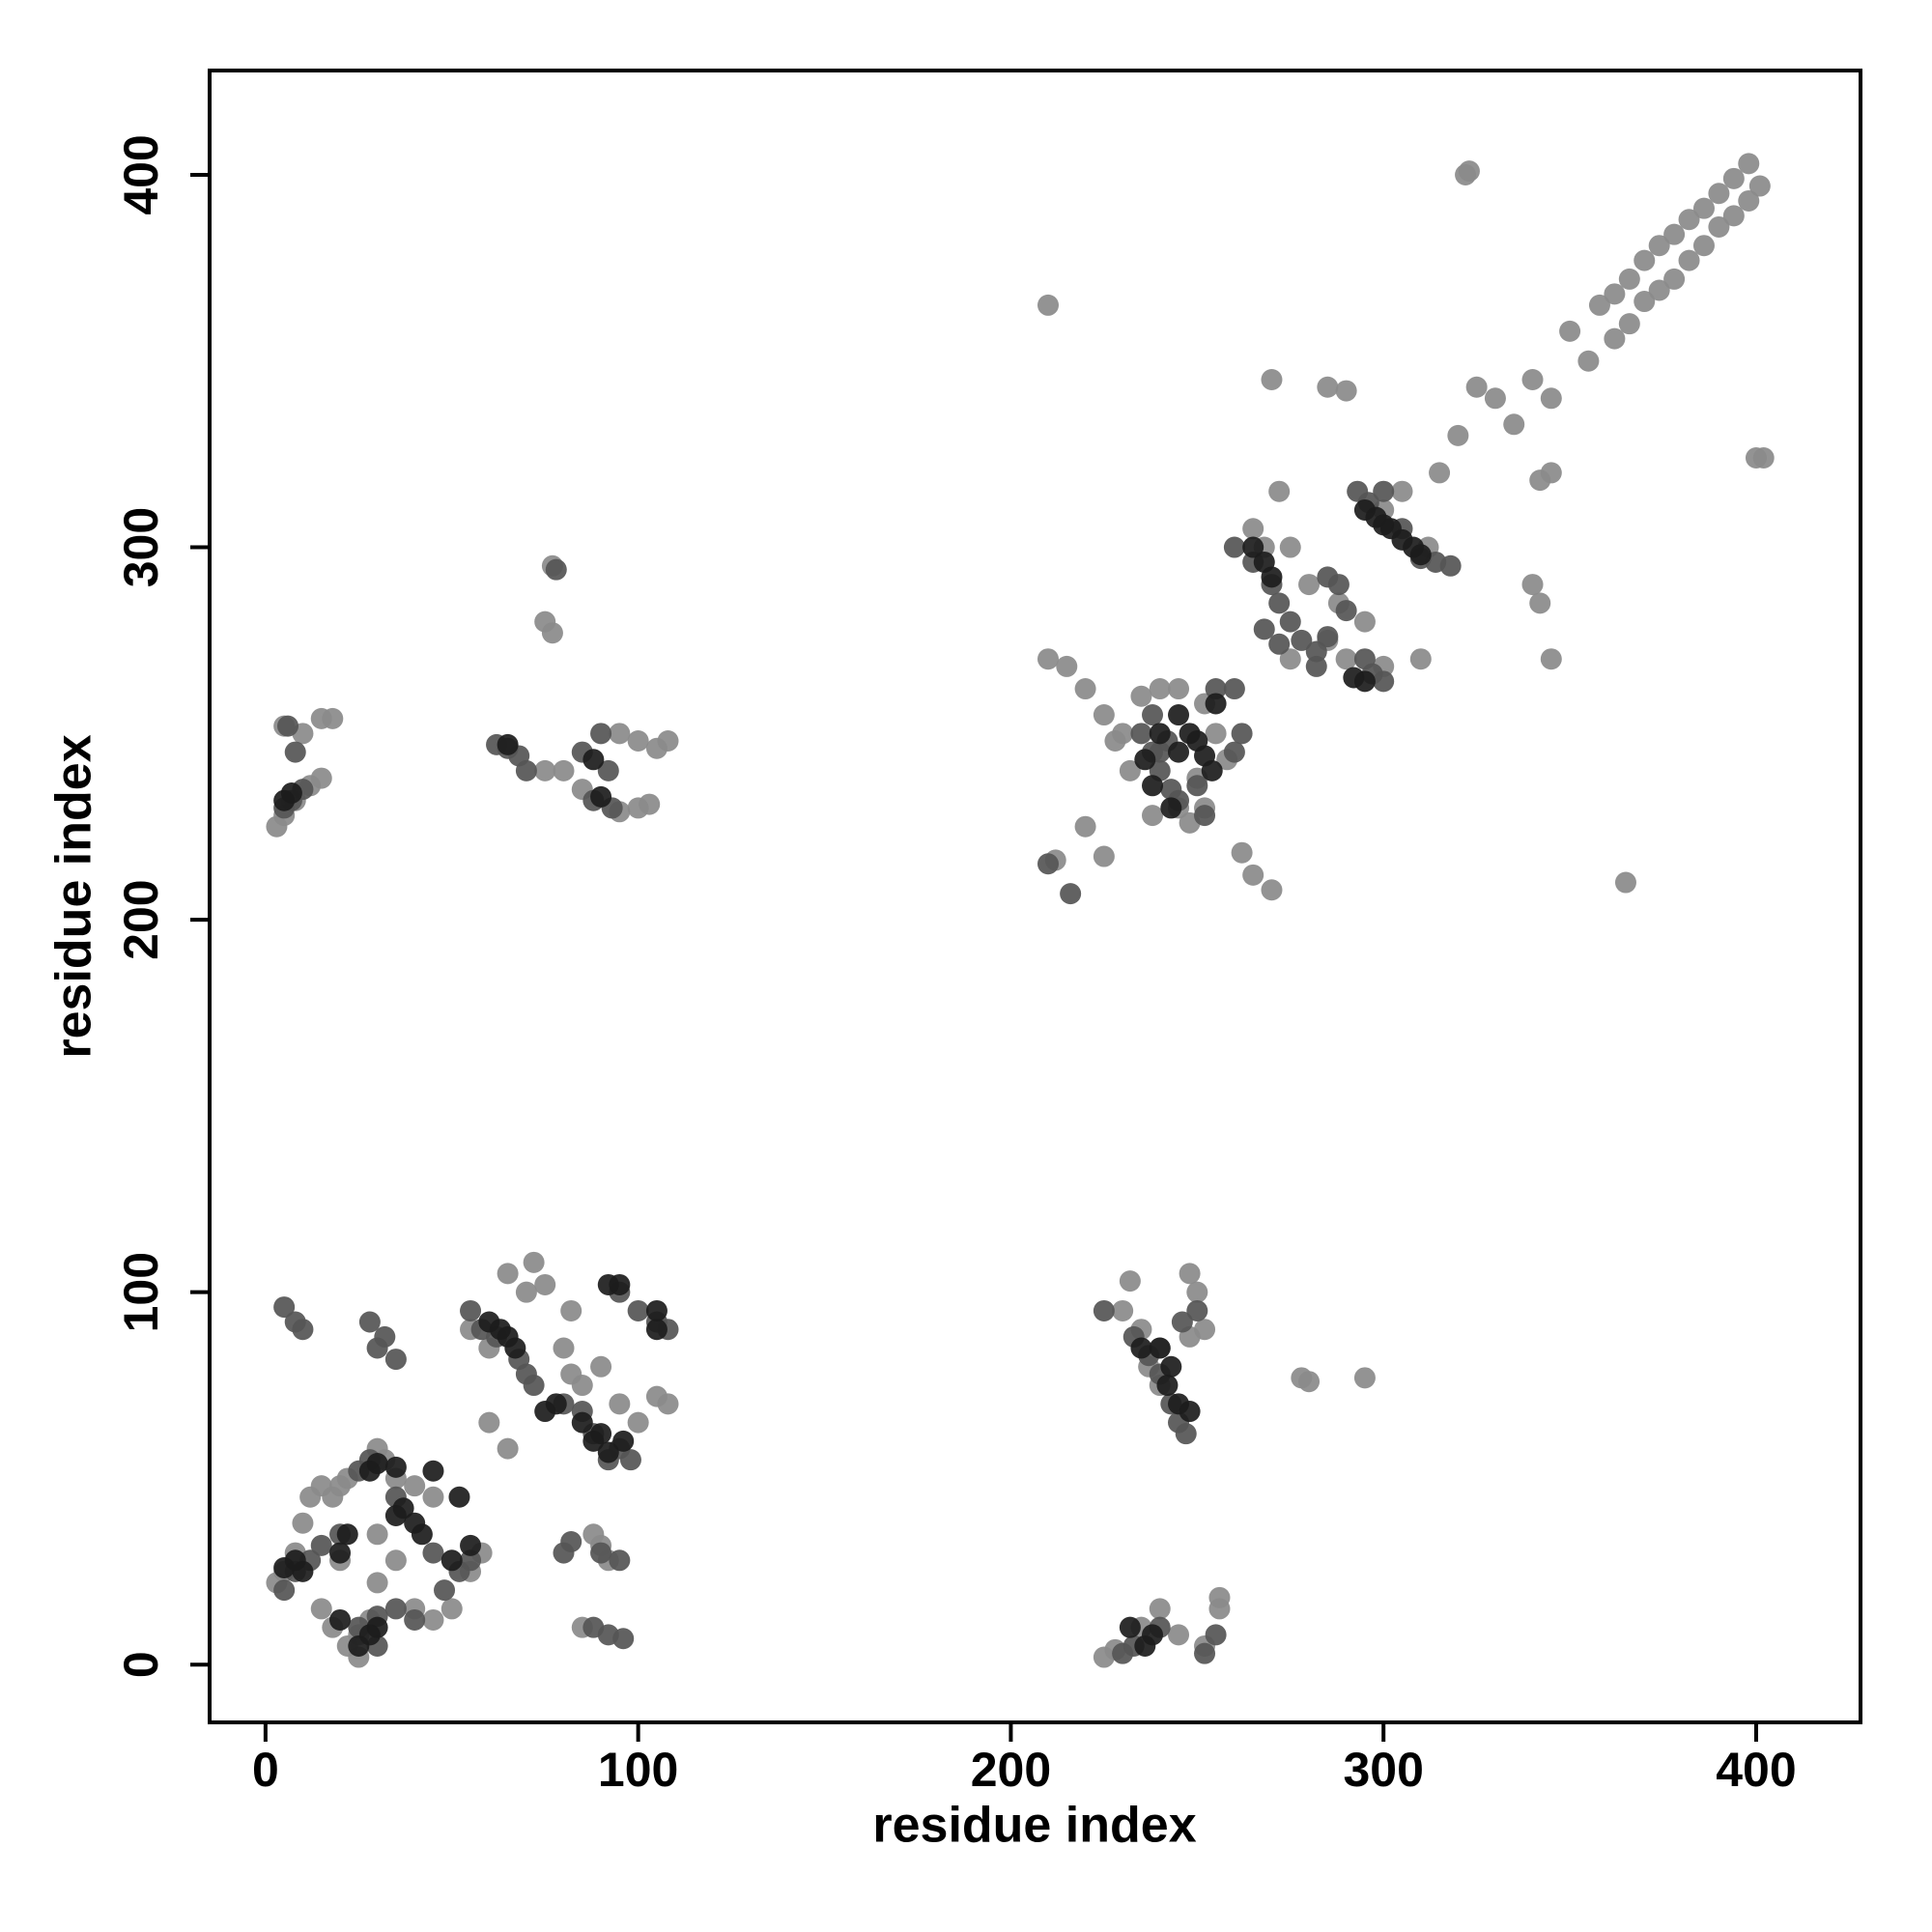 This screenshot has height=1932, width=1932. Describe the element at coordinates (638, 1770) in the screenshot. I see `x-tick-label: 100` at that location.